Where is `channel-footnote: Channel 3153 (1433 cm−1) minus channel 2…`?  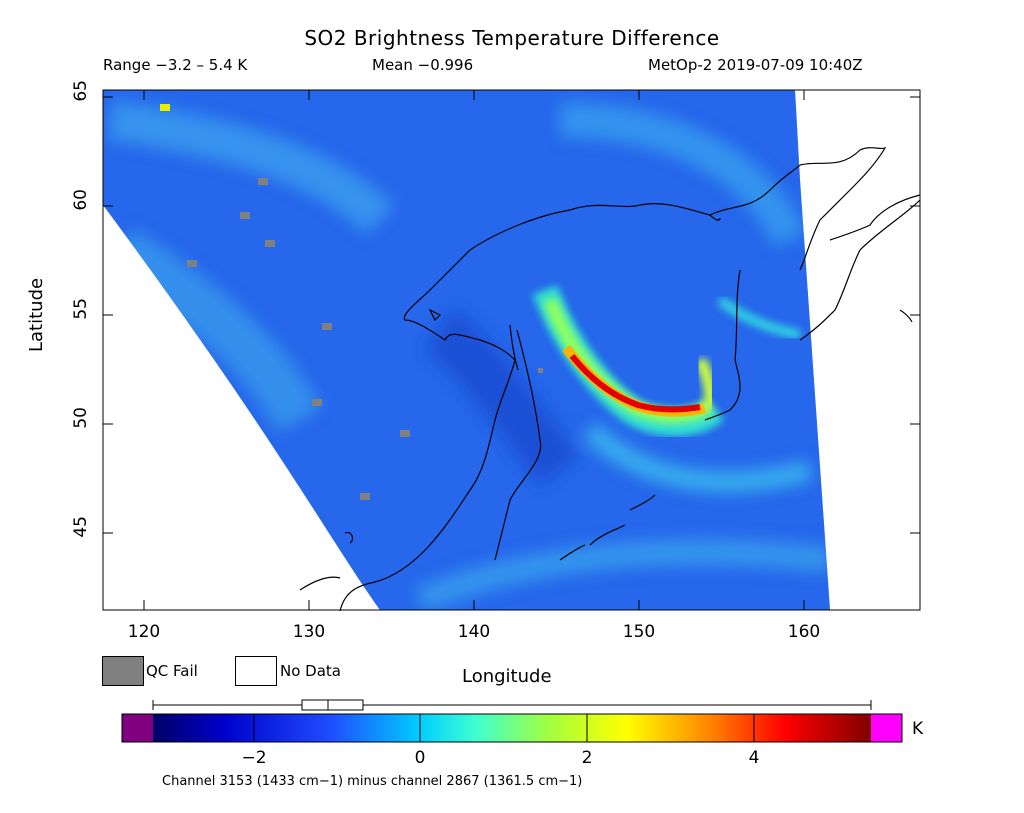 channel-footnote: Channel 3153 (1433 cm−1) minus channel 2… is located at coordinates (372, 781).